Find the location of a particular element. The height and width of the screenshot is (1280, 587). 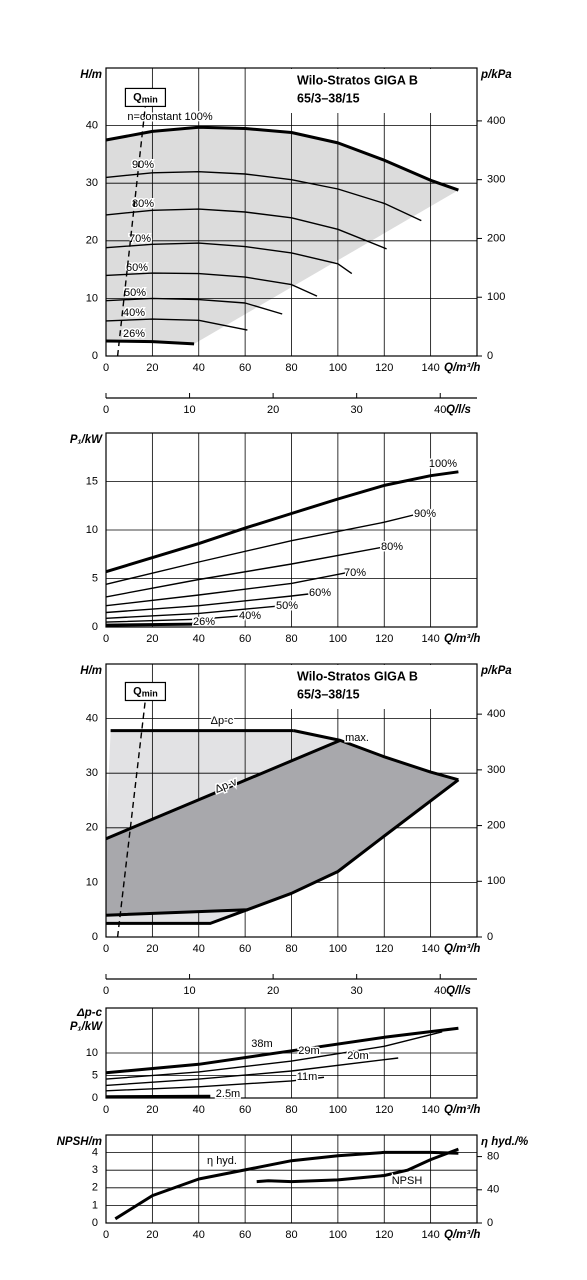

title-box is located at coordinates (382, 91).